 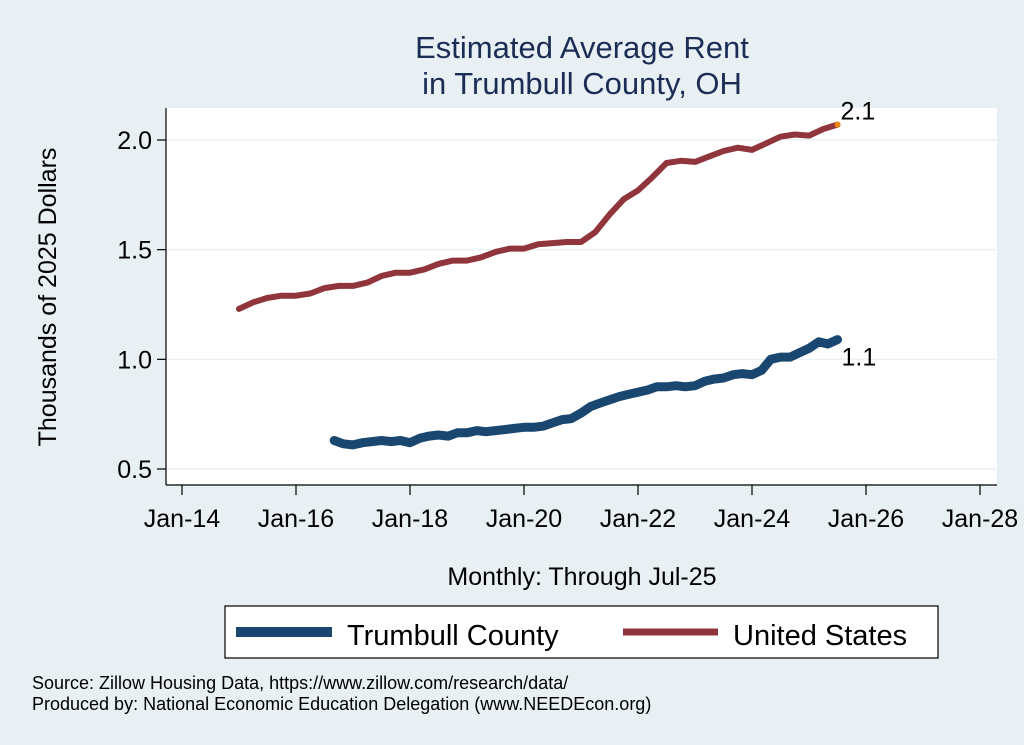 What do you see at coordinates (182, 519) in the screenshot?
I see `x-tick-label: Jan-14` at bounding box center [182, 519].